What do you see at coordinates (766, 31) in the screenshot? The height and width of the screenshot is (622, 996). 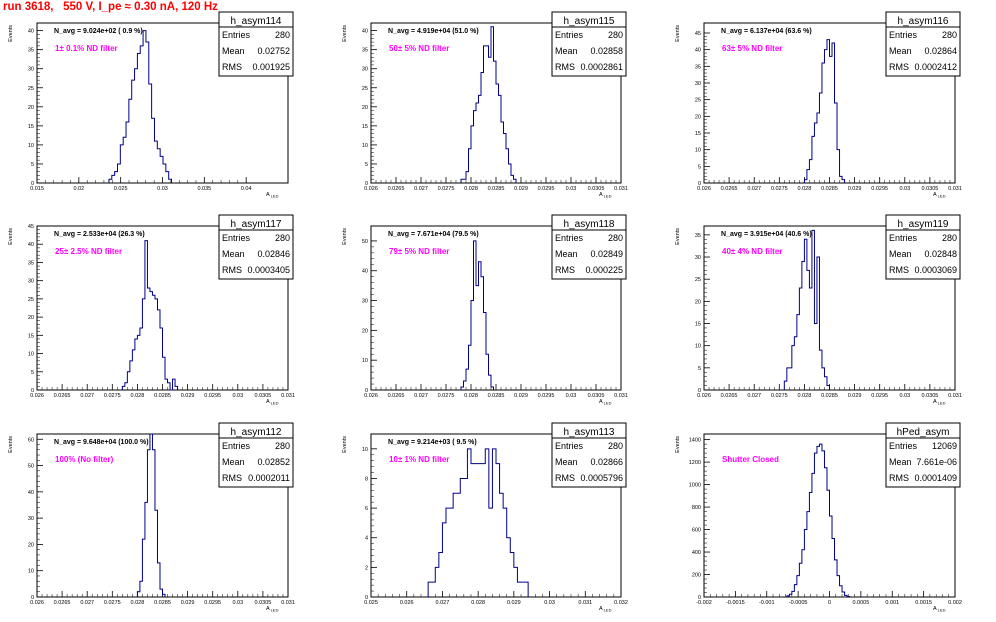 I see `navg-label: N_avg = 6.137e+04 (63.6 %)` at bounding box center [766, 31].